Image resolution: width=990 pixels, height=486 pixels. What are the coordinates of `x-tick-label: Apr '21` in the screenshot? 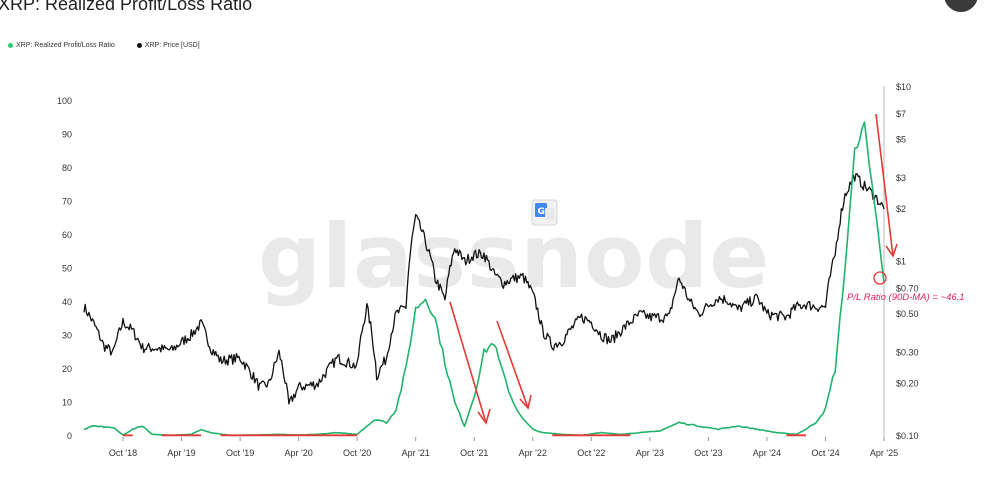 It's located at (416, 453).